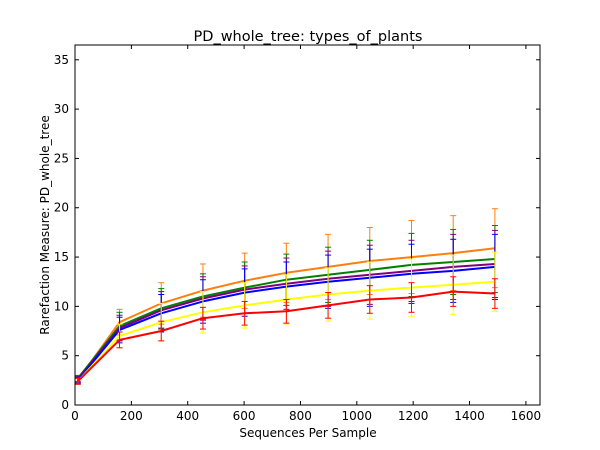 Image resolution: width=600 pixels, height=450 pixels. What do you see at coordinates (61, 60) in the screenshot?
I see `y-tick-label: 35` at bounding box center [61, 60].